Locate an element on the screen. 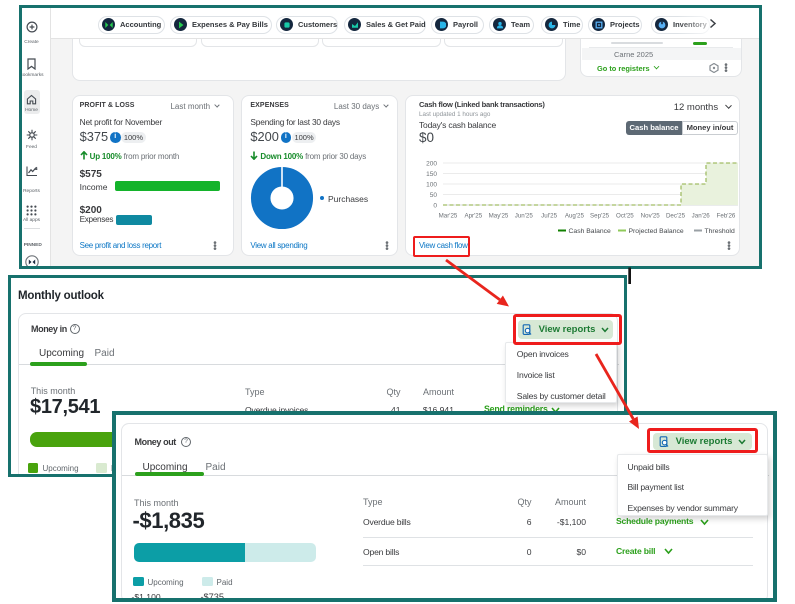 The image size is (795, 604). svg-text: 200 is located at coordinates (431, 163).